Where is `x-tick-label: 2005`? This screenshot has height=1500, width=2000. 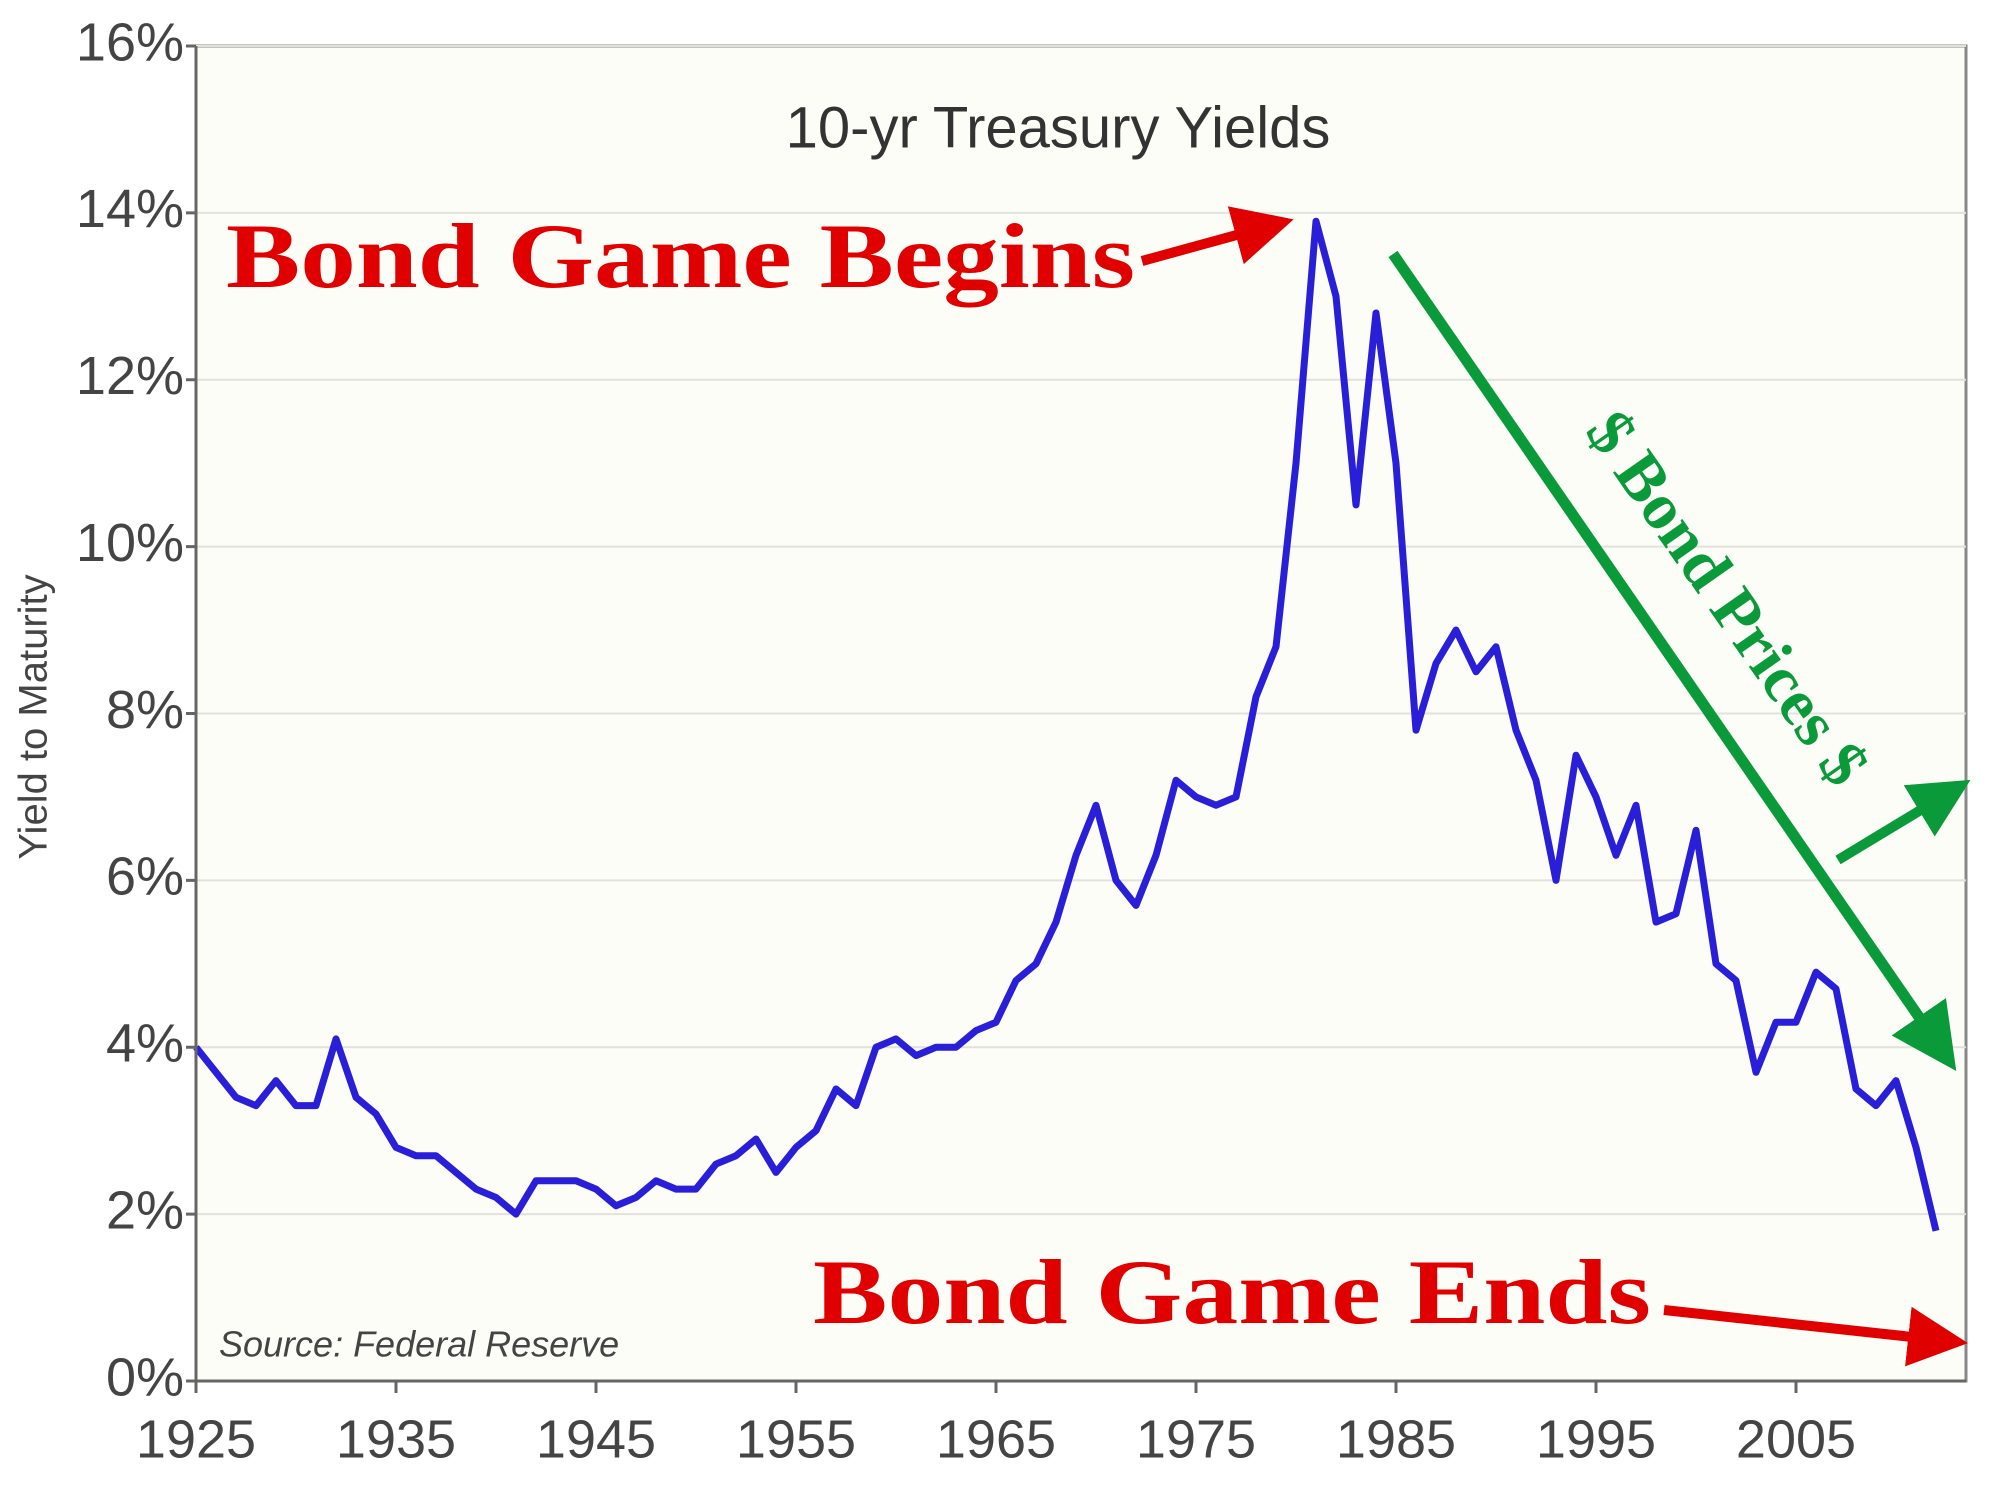
x-tick-label: 2005 is located at coordinates (1796, 1439).